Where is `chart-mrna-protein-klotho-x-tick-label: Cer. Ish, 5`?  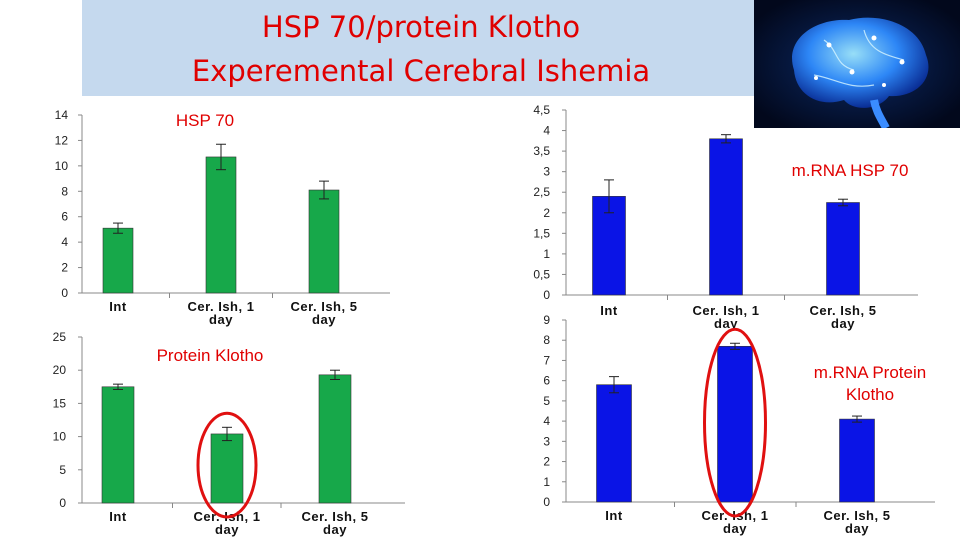
chart-mrna-protein-klotho-x-tick-label: Cer. Ish, 5 is located at coordinates (857, 515).